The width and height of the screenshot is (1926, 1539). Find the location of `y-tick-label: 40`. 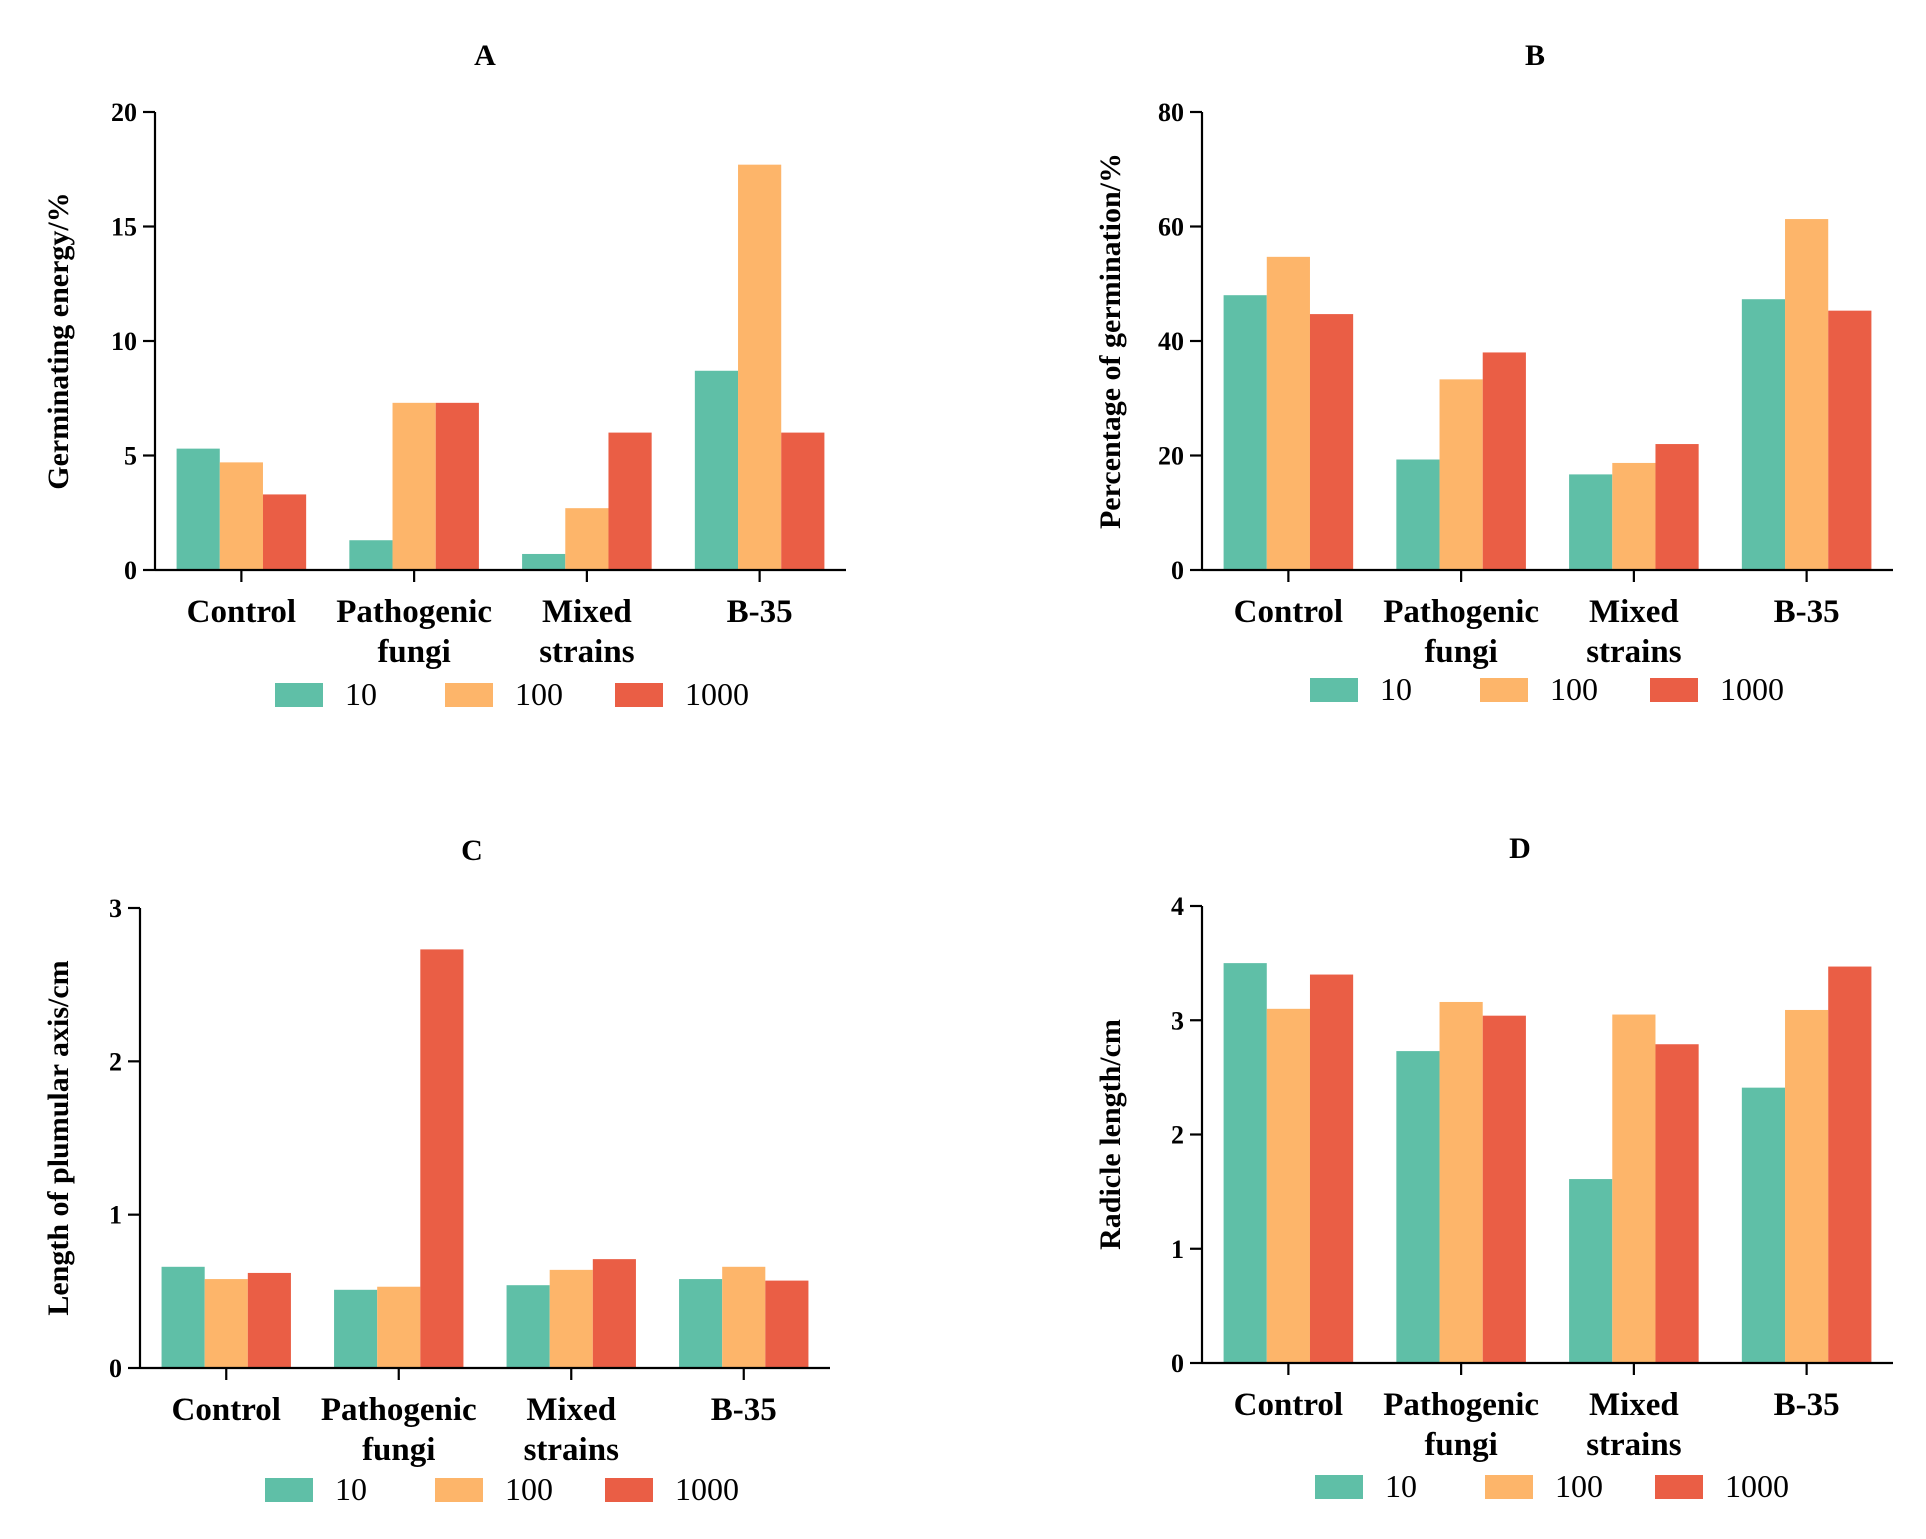

y-tick-label: 40 is located at coordinates (1171, 341).